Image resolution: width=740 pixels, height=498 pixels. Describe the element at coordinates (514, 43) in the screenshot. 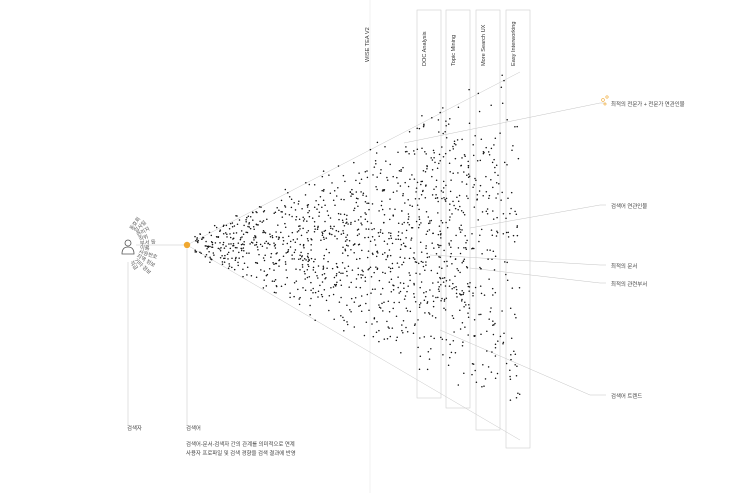

I see `column-label-easy-interworking: Easy Interworking` at that location.